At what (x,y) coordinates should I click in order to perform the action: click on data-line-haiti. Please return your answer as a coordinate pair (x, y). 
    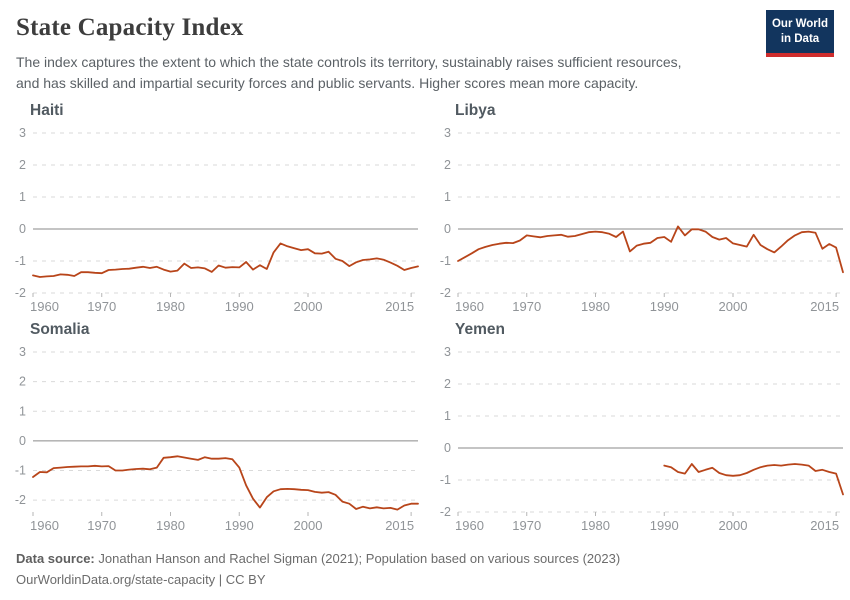
    Looking at the image, I should click on (225, 260).